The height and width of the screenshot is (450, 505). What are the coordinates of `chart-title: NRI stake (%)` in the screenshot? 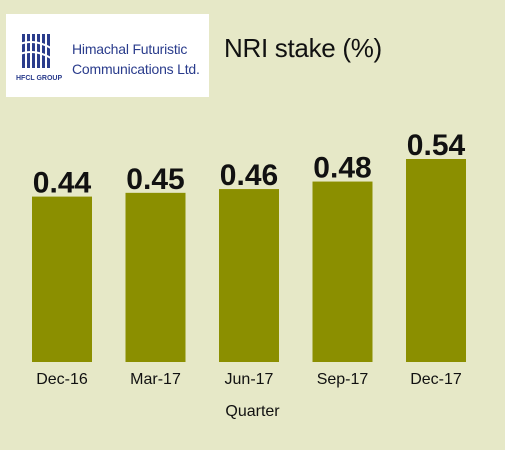 It's located at (303, 48).